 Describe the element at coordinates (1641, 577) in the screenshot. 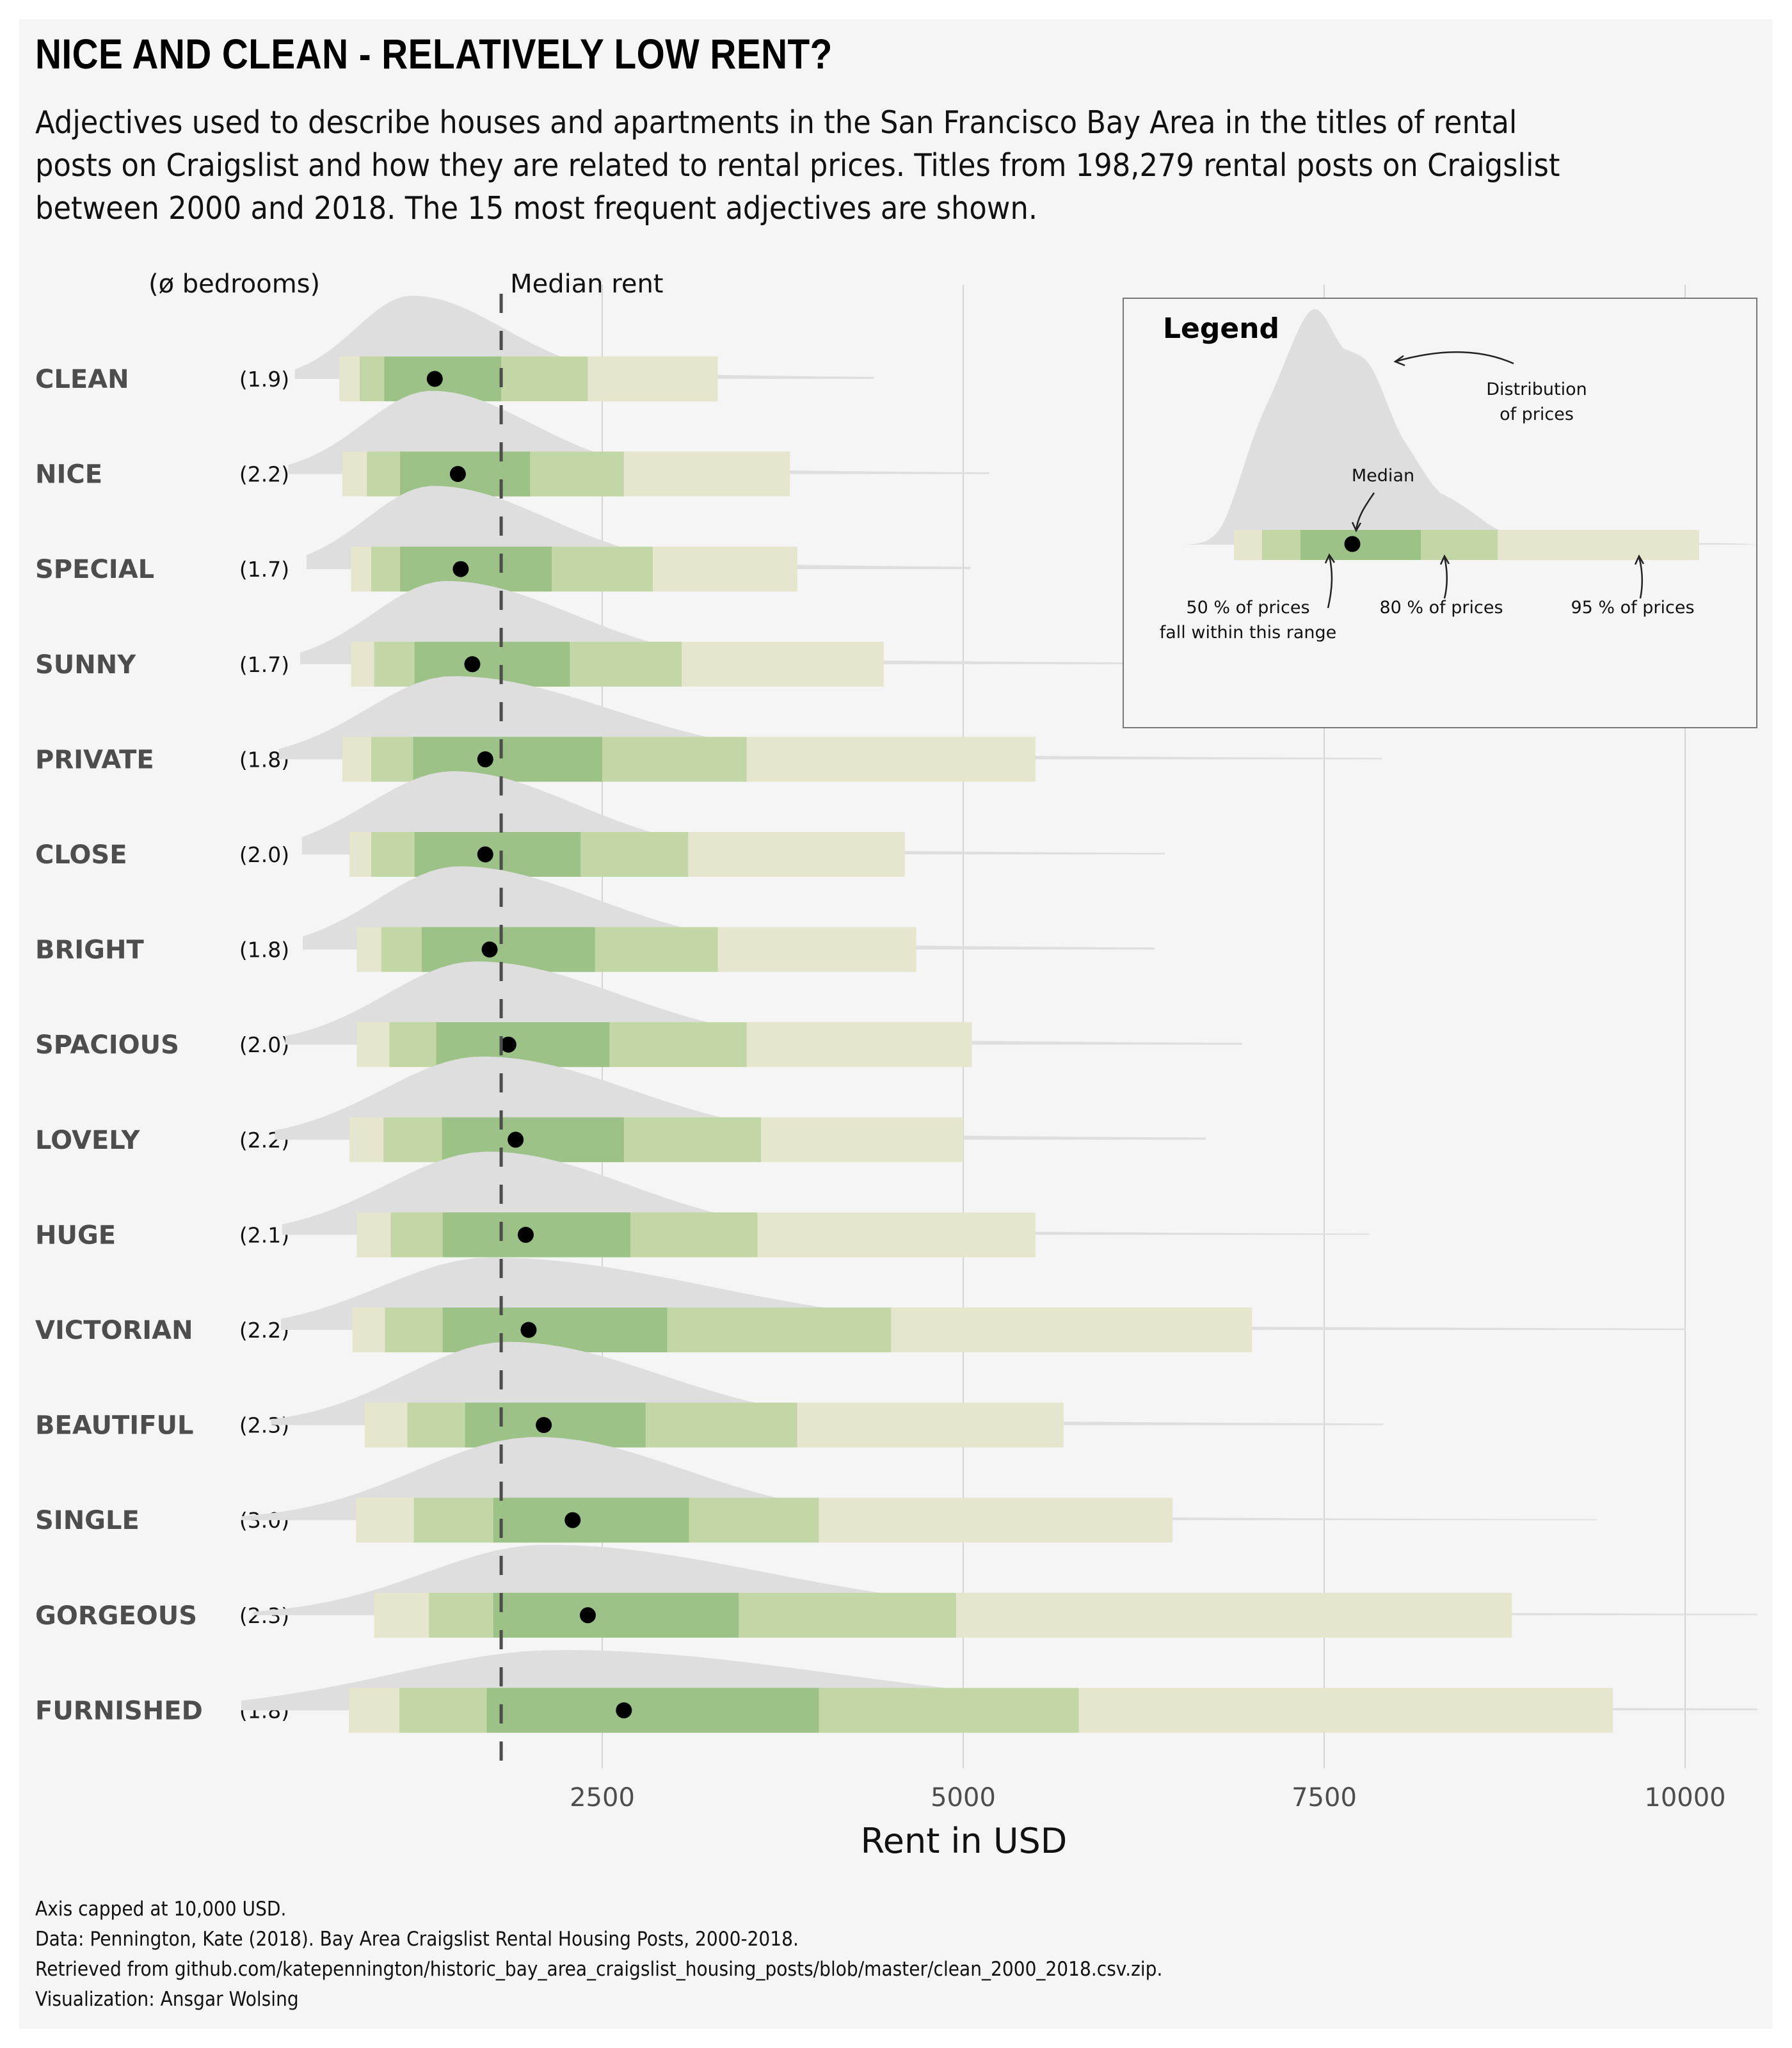

I see `band95-arrow-icon` at that location.